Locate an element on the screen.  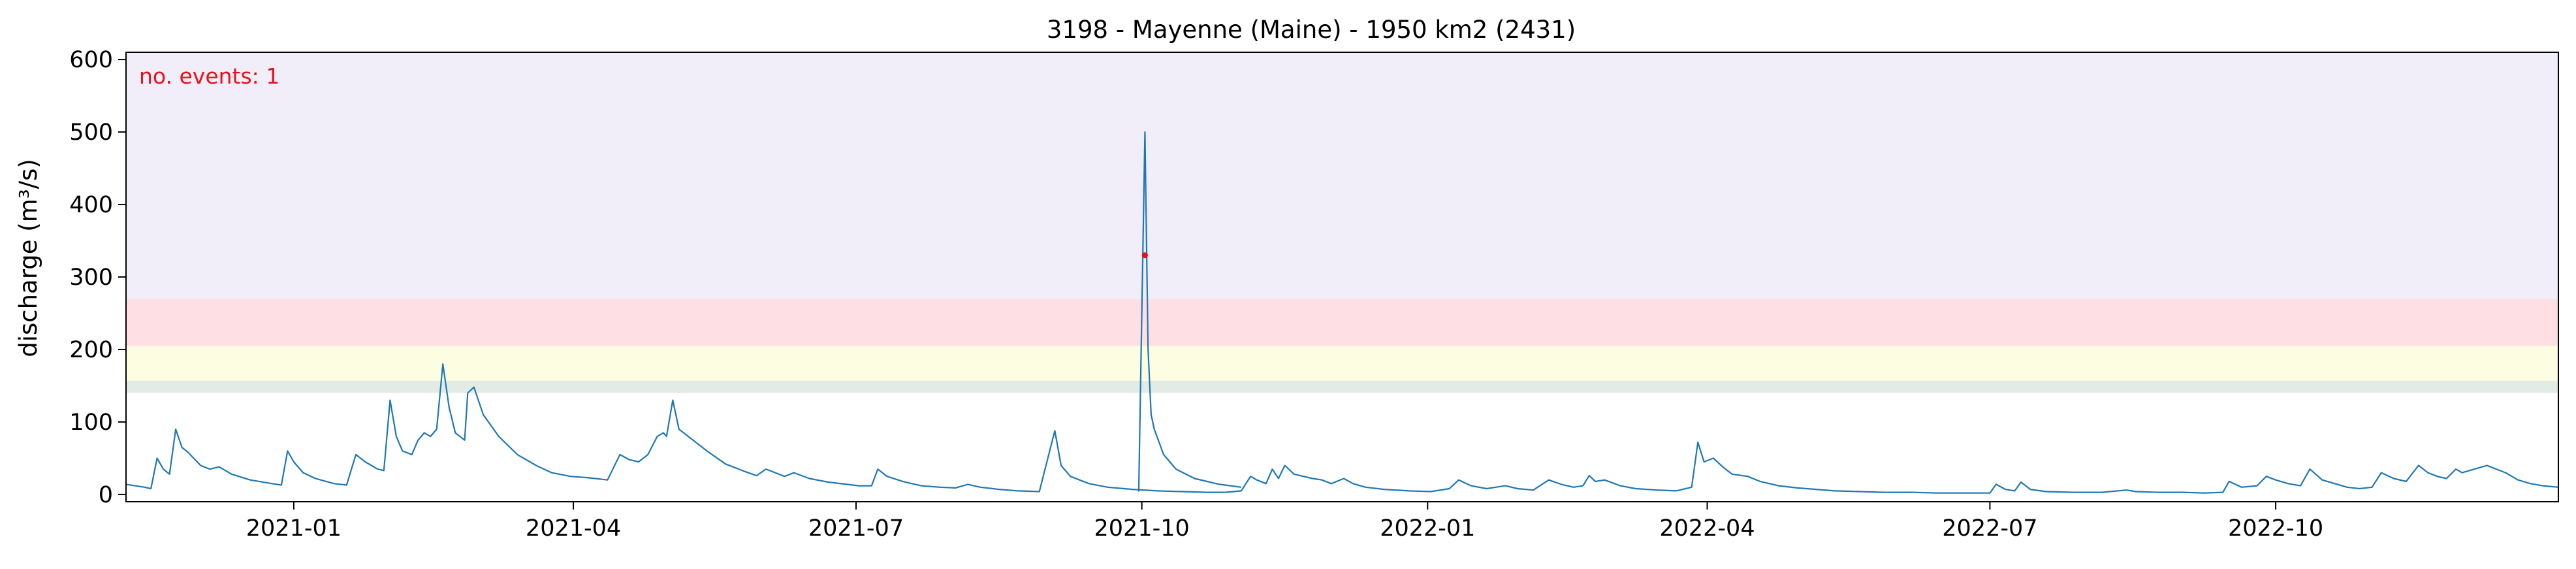
y-tick-label: 0 is located at coordinates (106, 495).